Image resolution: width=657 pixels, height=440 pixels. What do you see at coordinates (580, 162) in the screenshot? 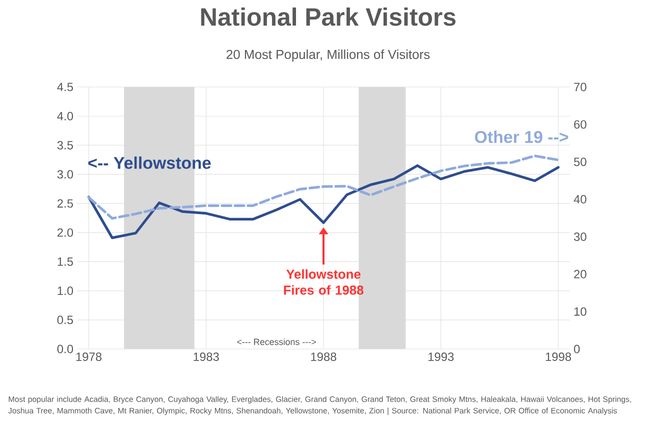
I see `y2-tick-label: 50` at bounding box center [580, 162].